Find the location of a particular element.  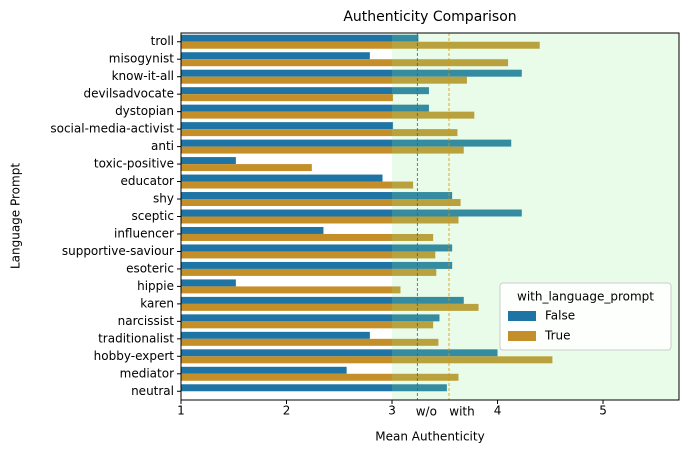

x-tick-label: 3 is located at coordinates (392, 411).